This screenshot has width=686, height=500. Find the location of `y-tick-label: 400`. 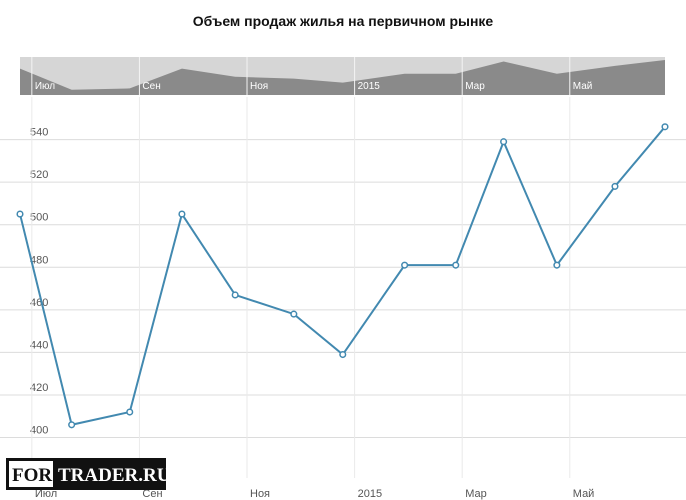

y-tick-label: 400 is located at coordinates (39, 431).